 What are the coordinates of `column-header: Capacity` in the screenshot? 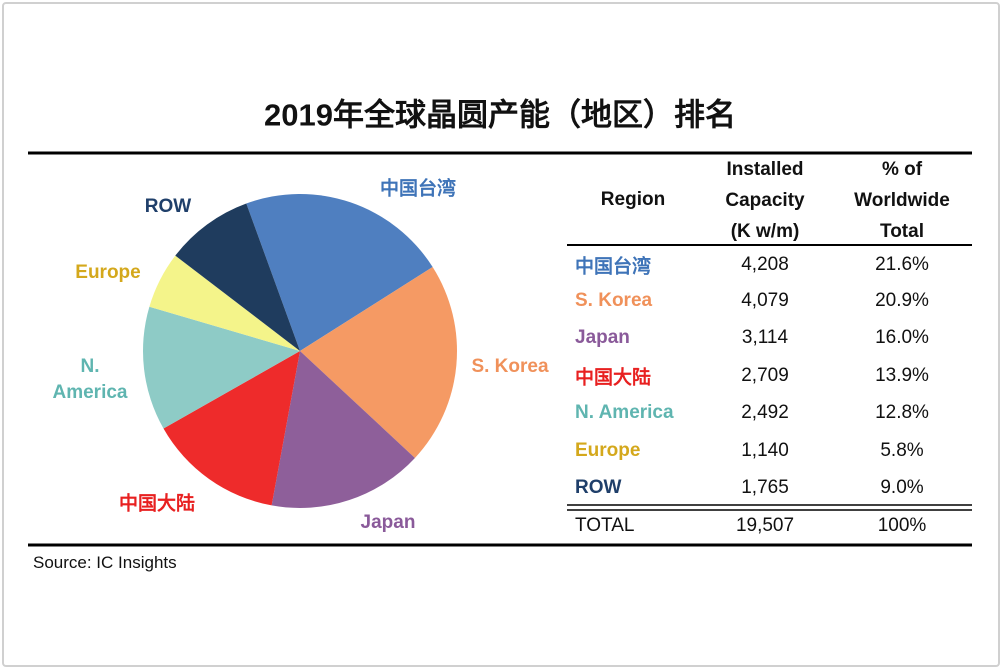 It's located at (765, 200).